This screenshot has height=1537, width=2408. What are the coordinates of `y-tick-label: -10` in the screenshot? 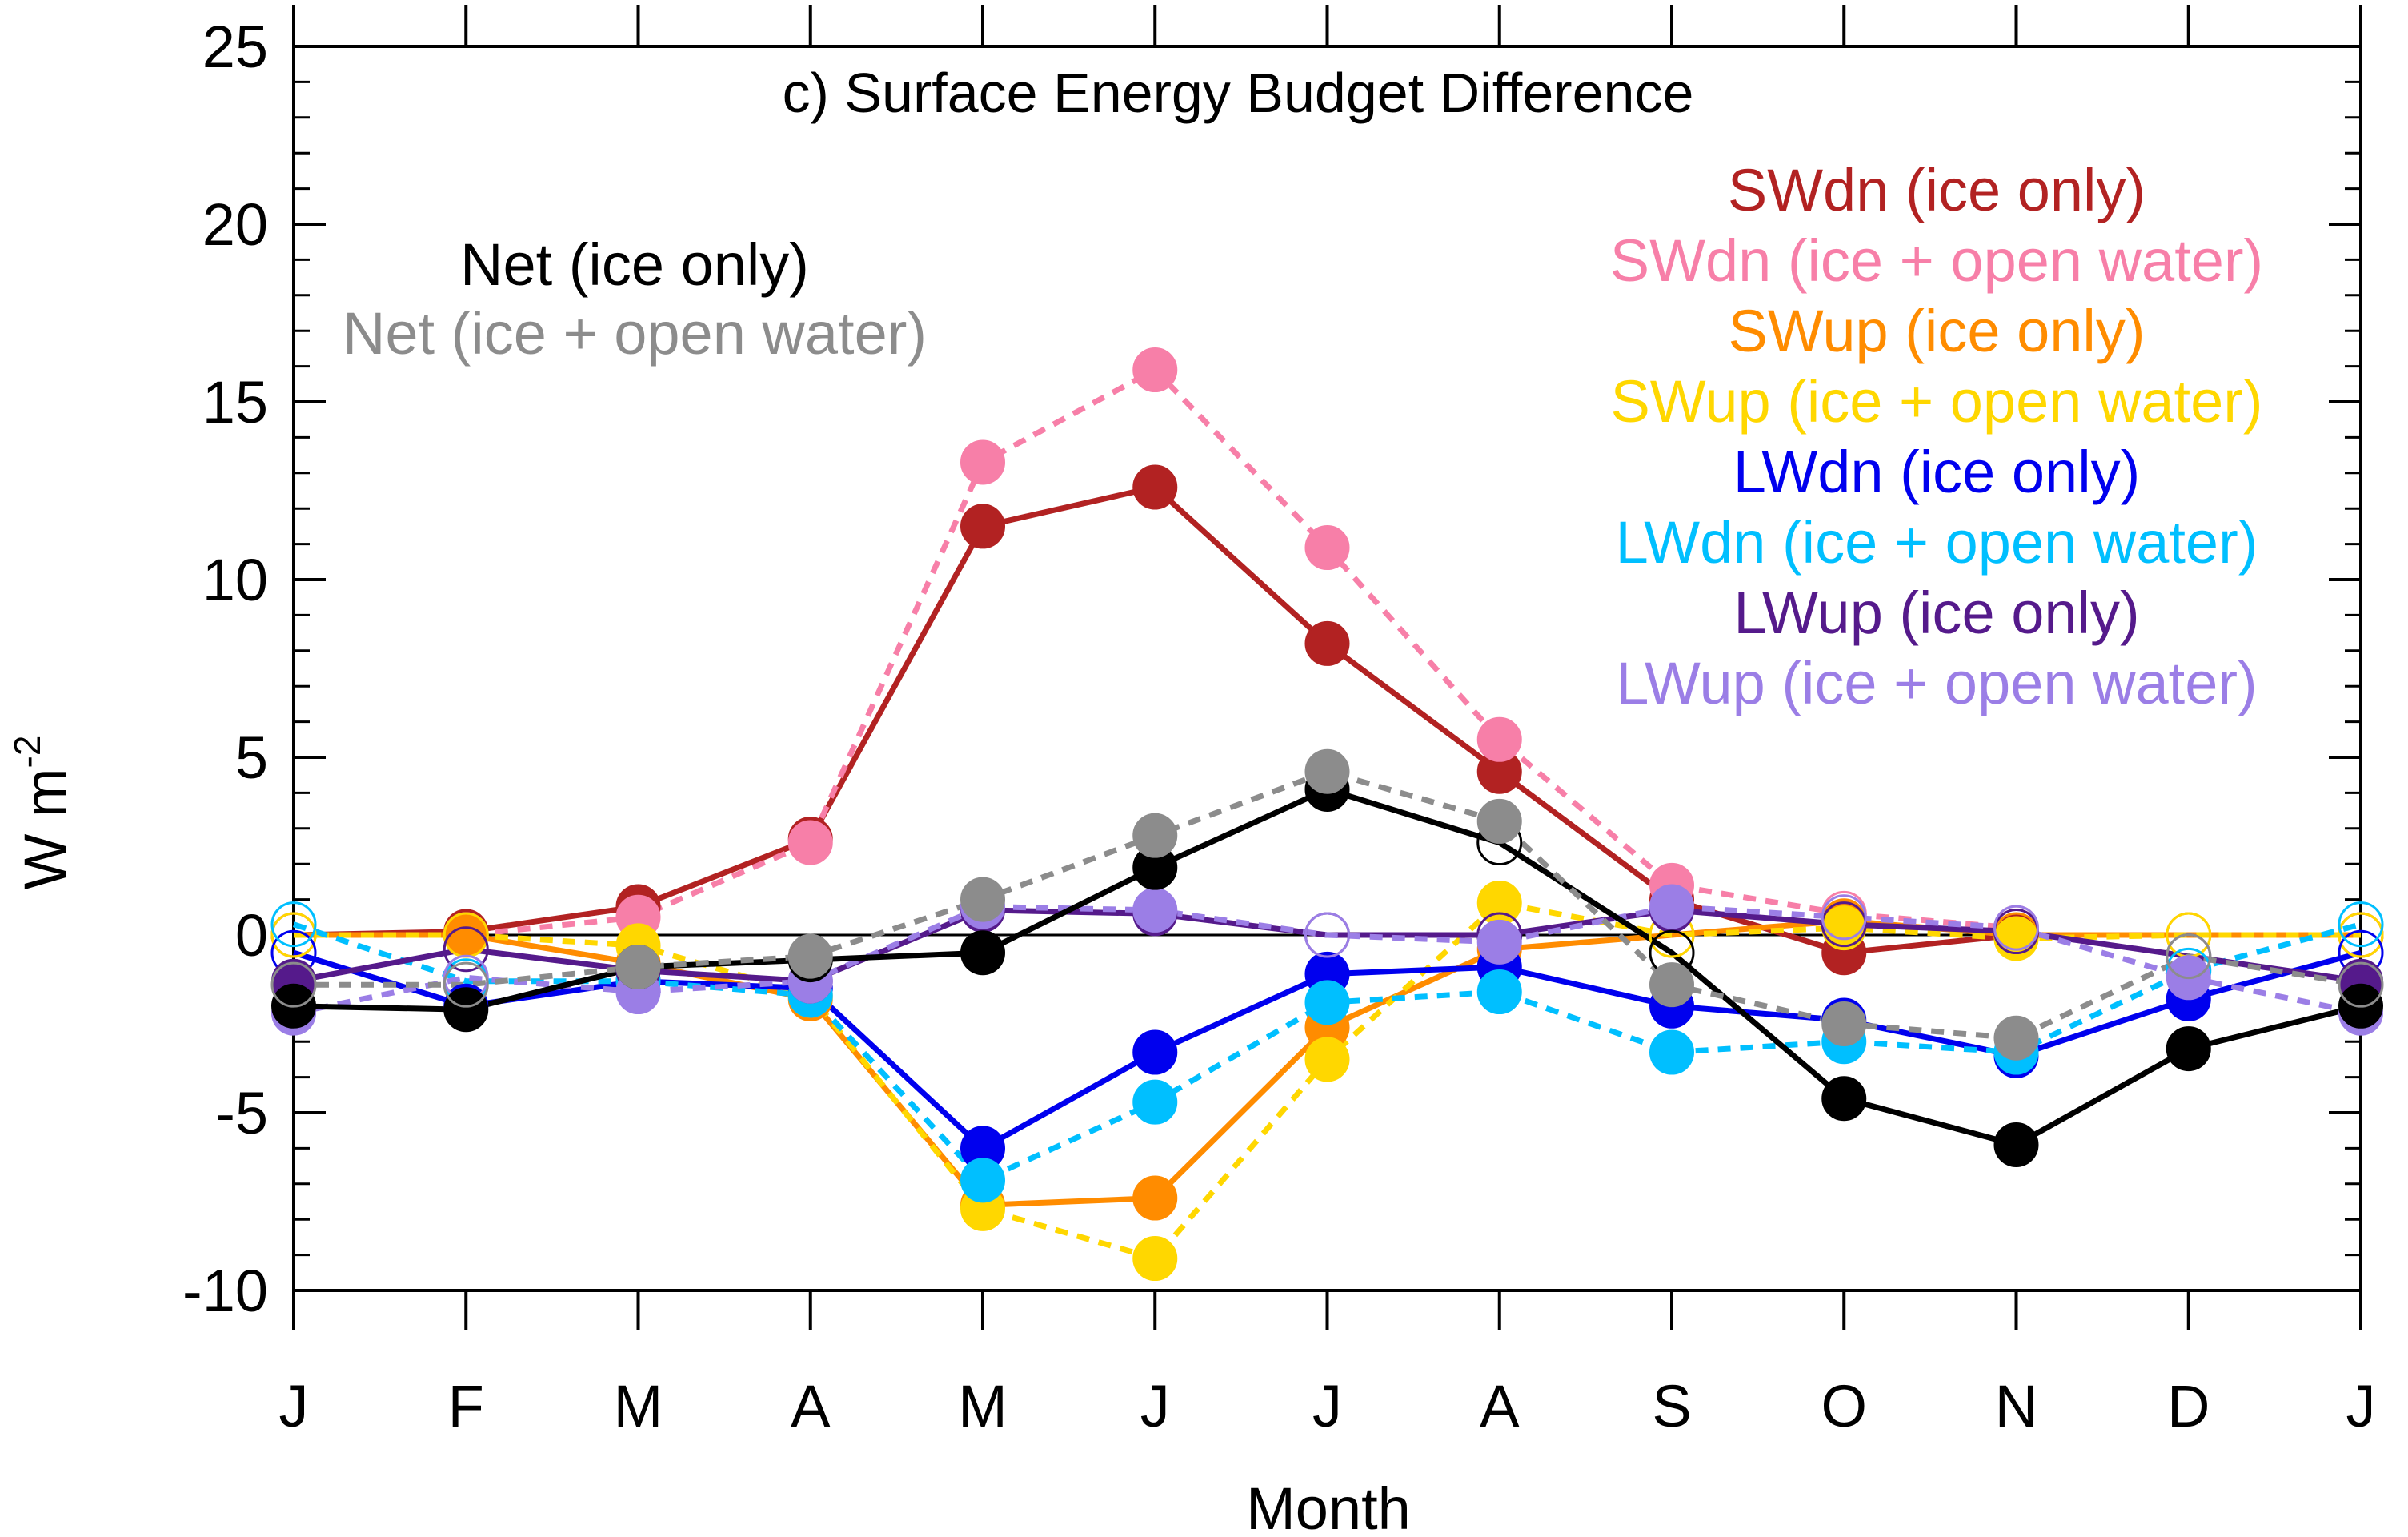 It's located at (225, 1291).